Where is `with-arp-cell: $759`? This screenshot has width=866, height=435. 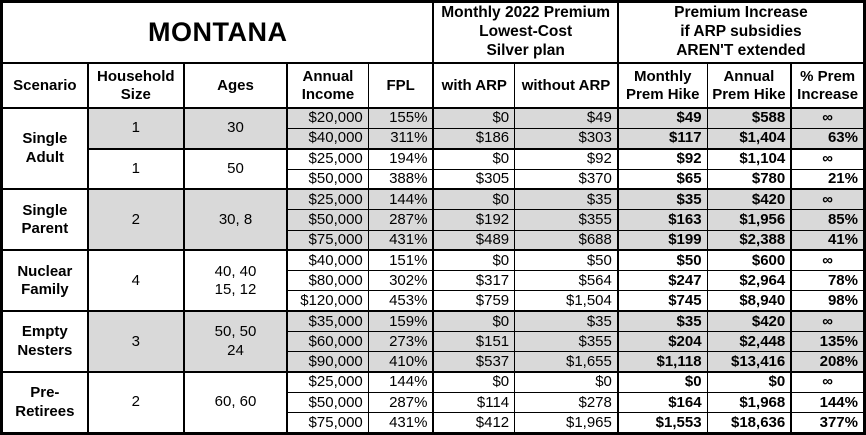
with-arp-cell: $759 is located at coordinates (474, 301).